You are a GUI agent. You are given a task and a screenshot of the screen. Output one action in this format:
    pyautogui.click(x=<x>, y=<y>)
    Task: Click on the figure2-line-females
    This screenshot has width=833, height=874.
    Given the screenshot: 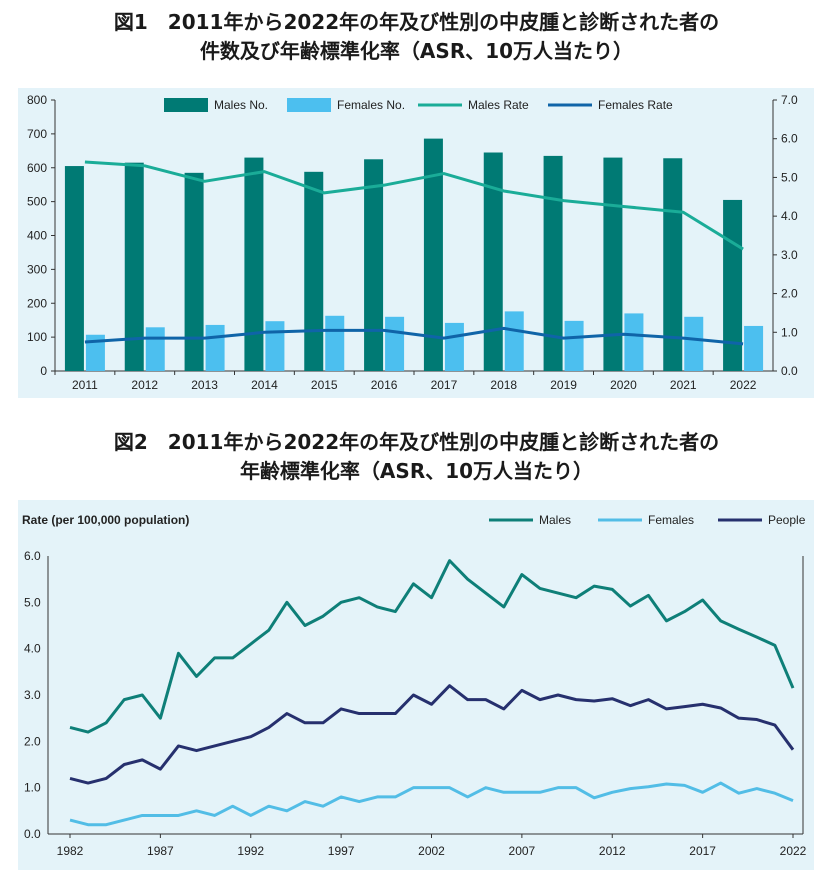 What is the action you would take?
    pyautogui.click(x=431, y=804)
    